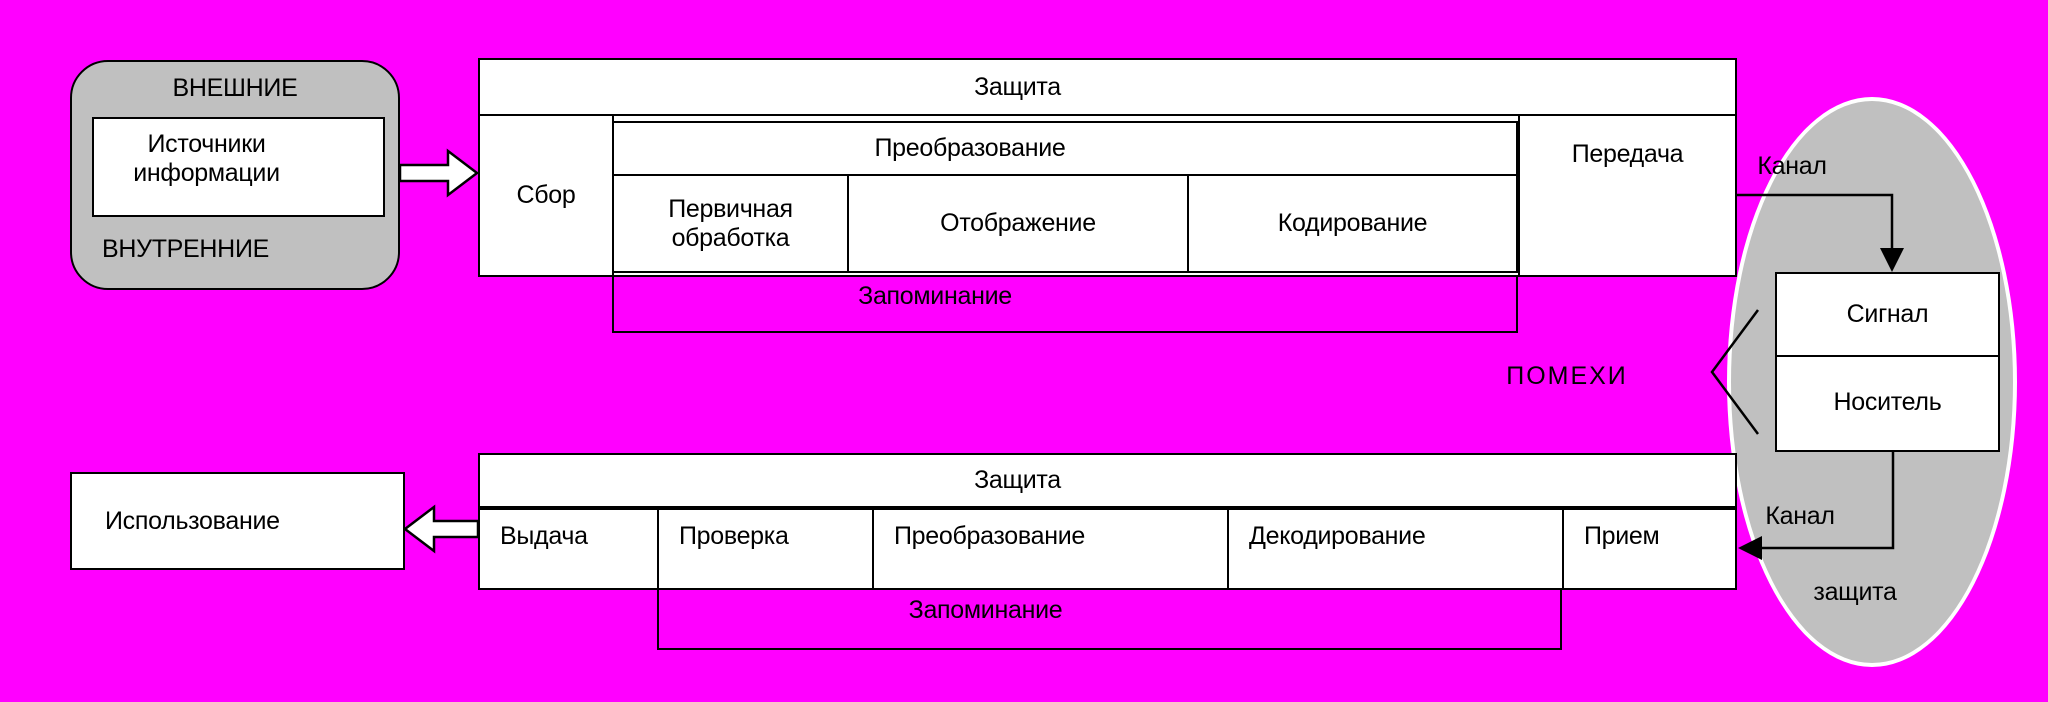 The width and height of the screenshot is (2048, 702). What do you see at coordinates (544, 536) in the screenshot?
I see `output-cell: Выдача` at bounding box center [544, 536].